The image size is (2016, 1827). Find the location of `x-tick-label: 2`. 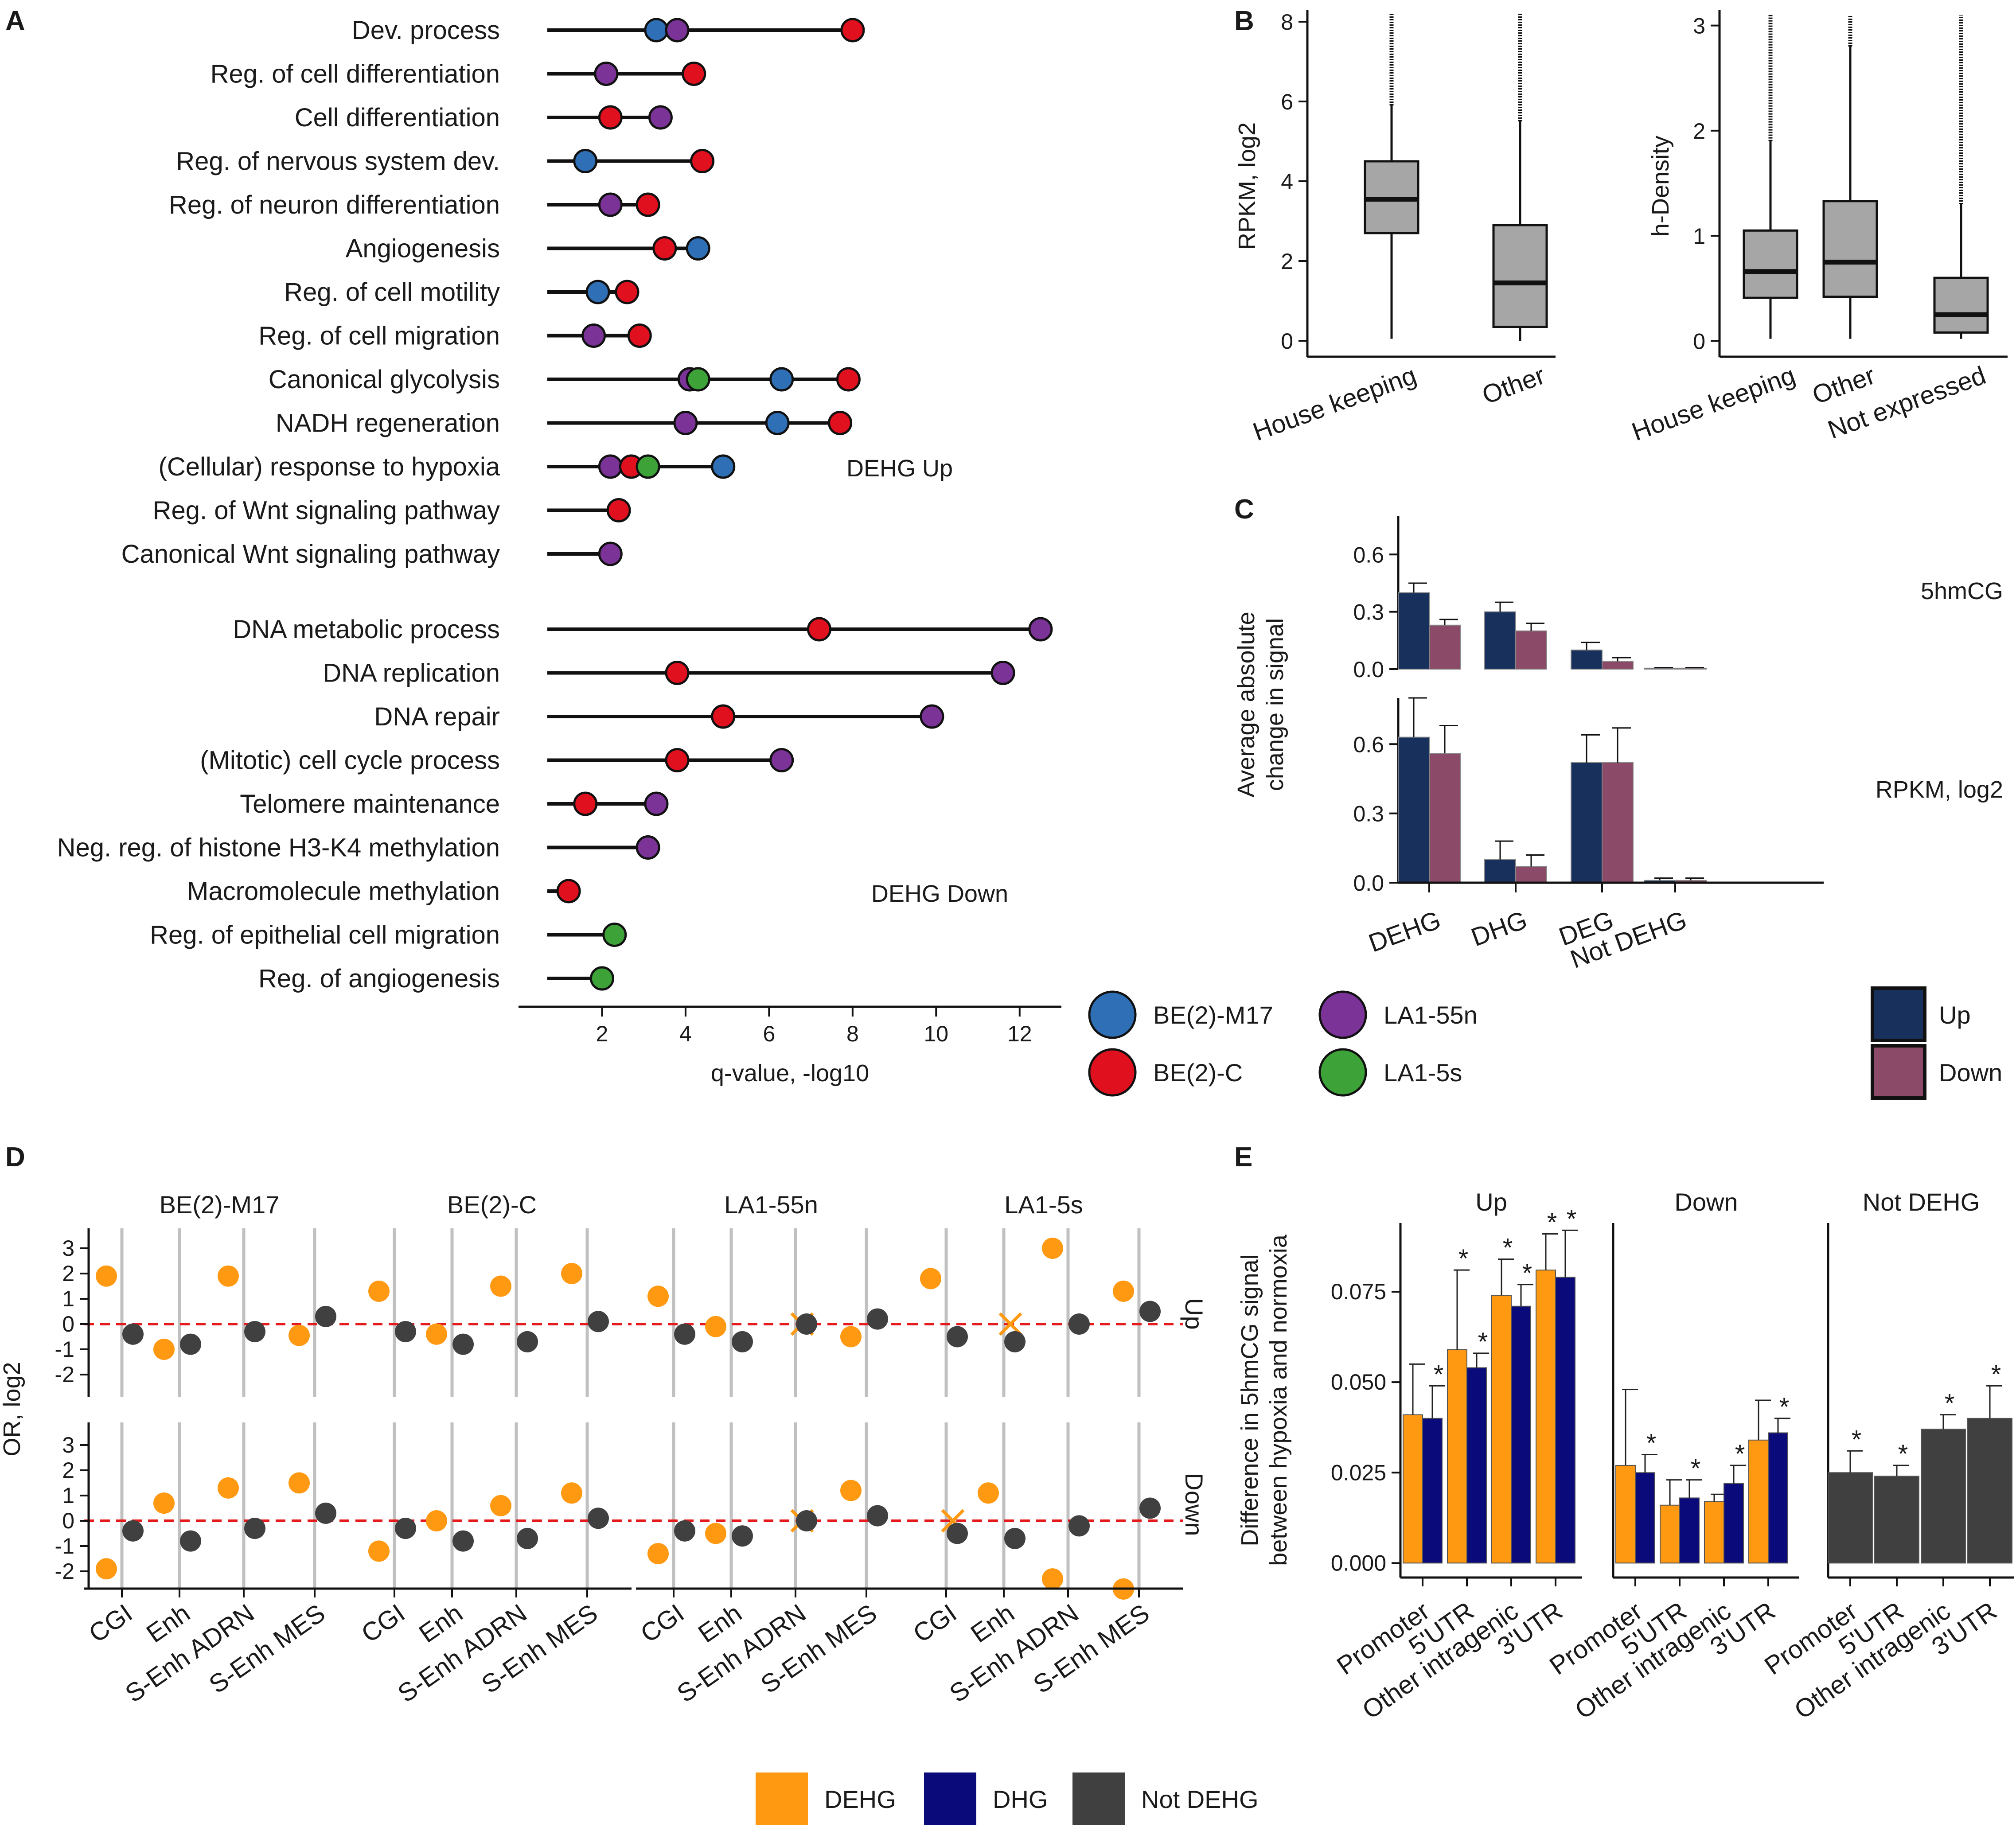

x-tick-label: 2 is located at coordinates (602, 1033).